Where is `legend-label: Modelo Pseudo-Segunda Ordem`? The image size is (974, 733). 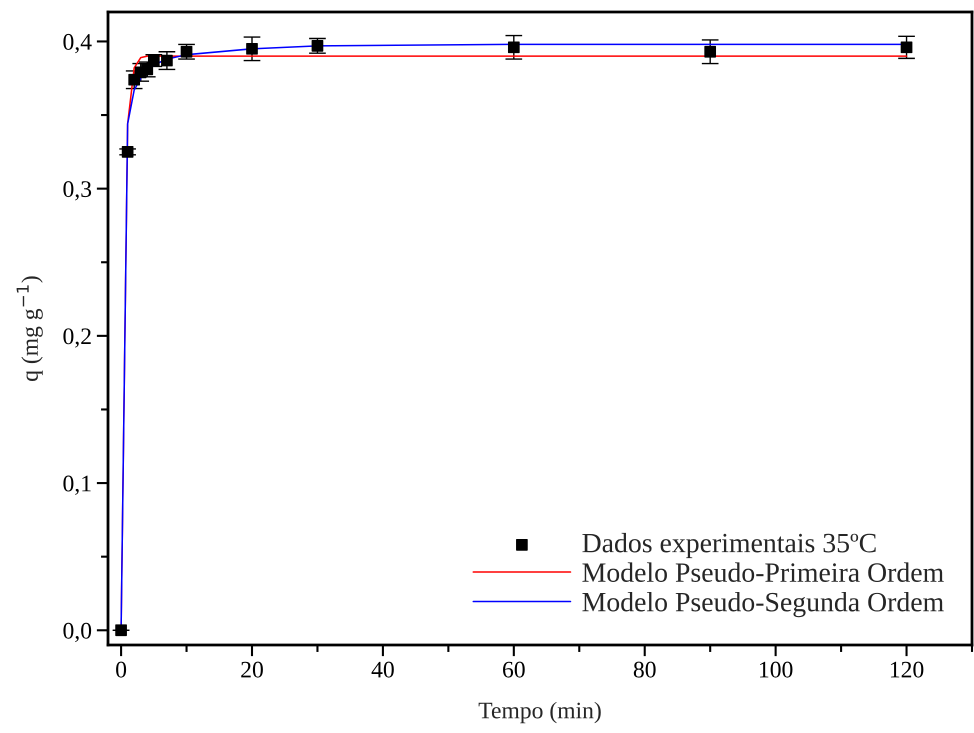 legend-label: Modelo Pseudo-Segunda Ordem is located at coordinates (763, 605).